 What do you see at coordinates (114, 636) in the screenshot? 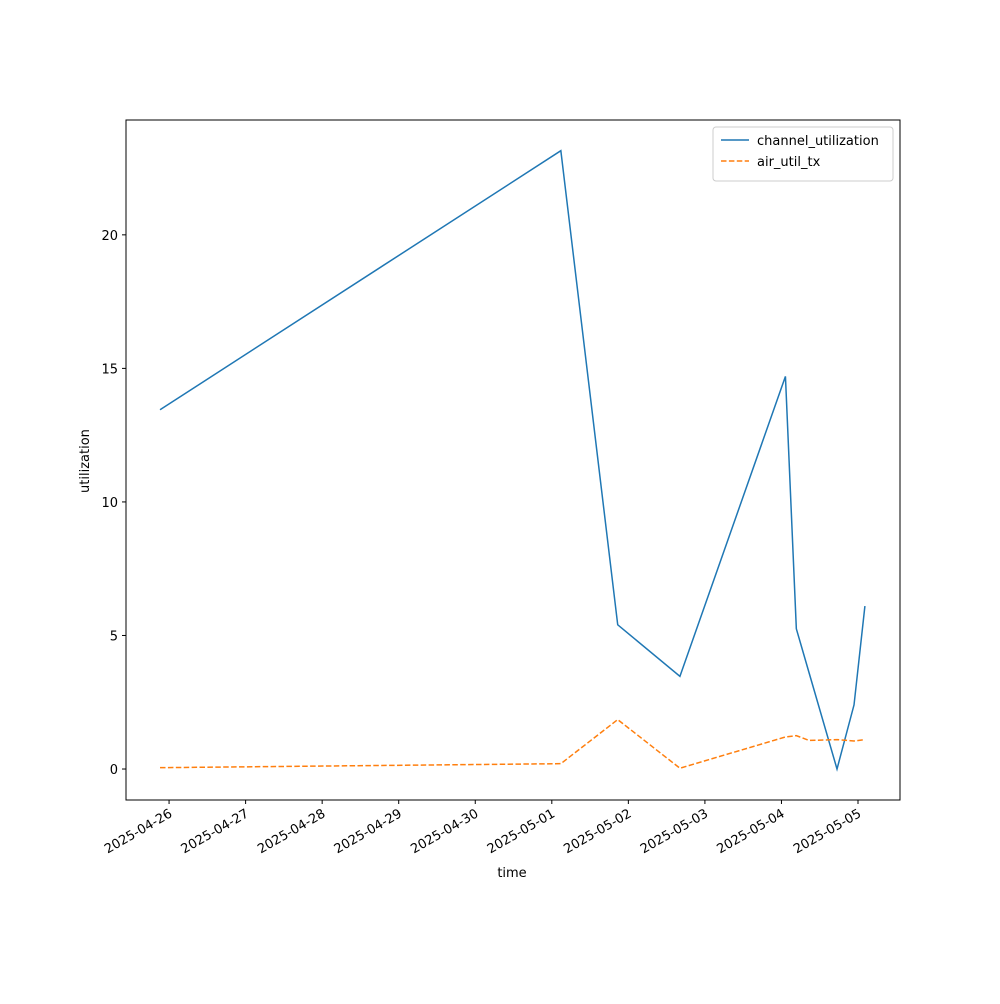
I see `y-tick-label: 5` at bounding box center [114, 636].